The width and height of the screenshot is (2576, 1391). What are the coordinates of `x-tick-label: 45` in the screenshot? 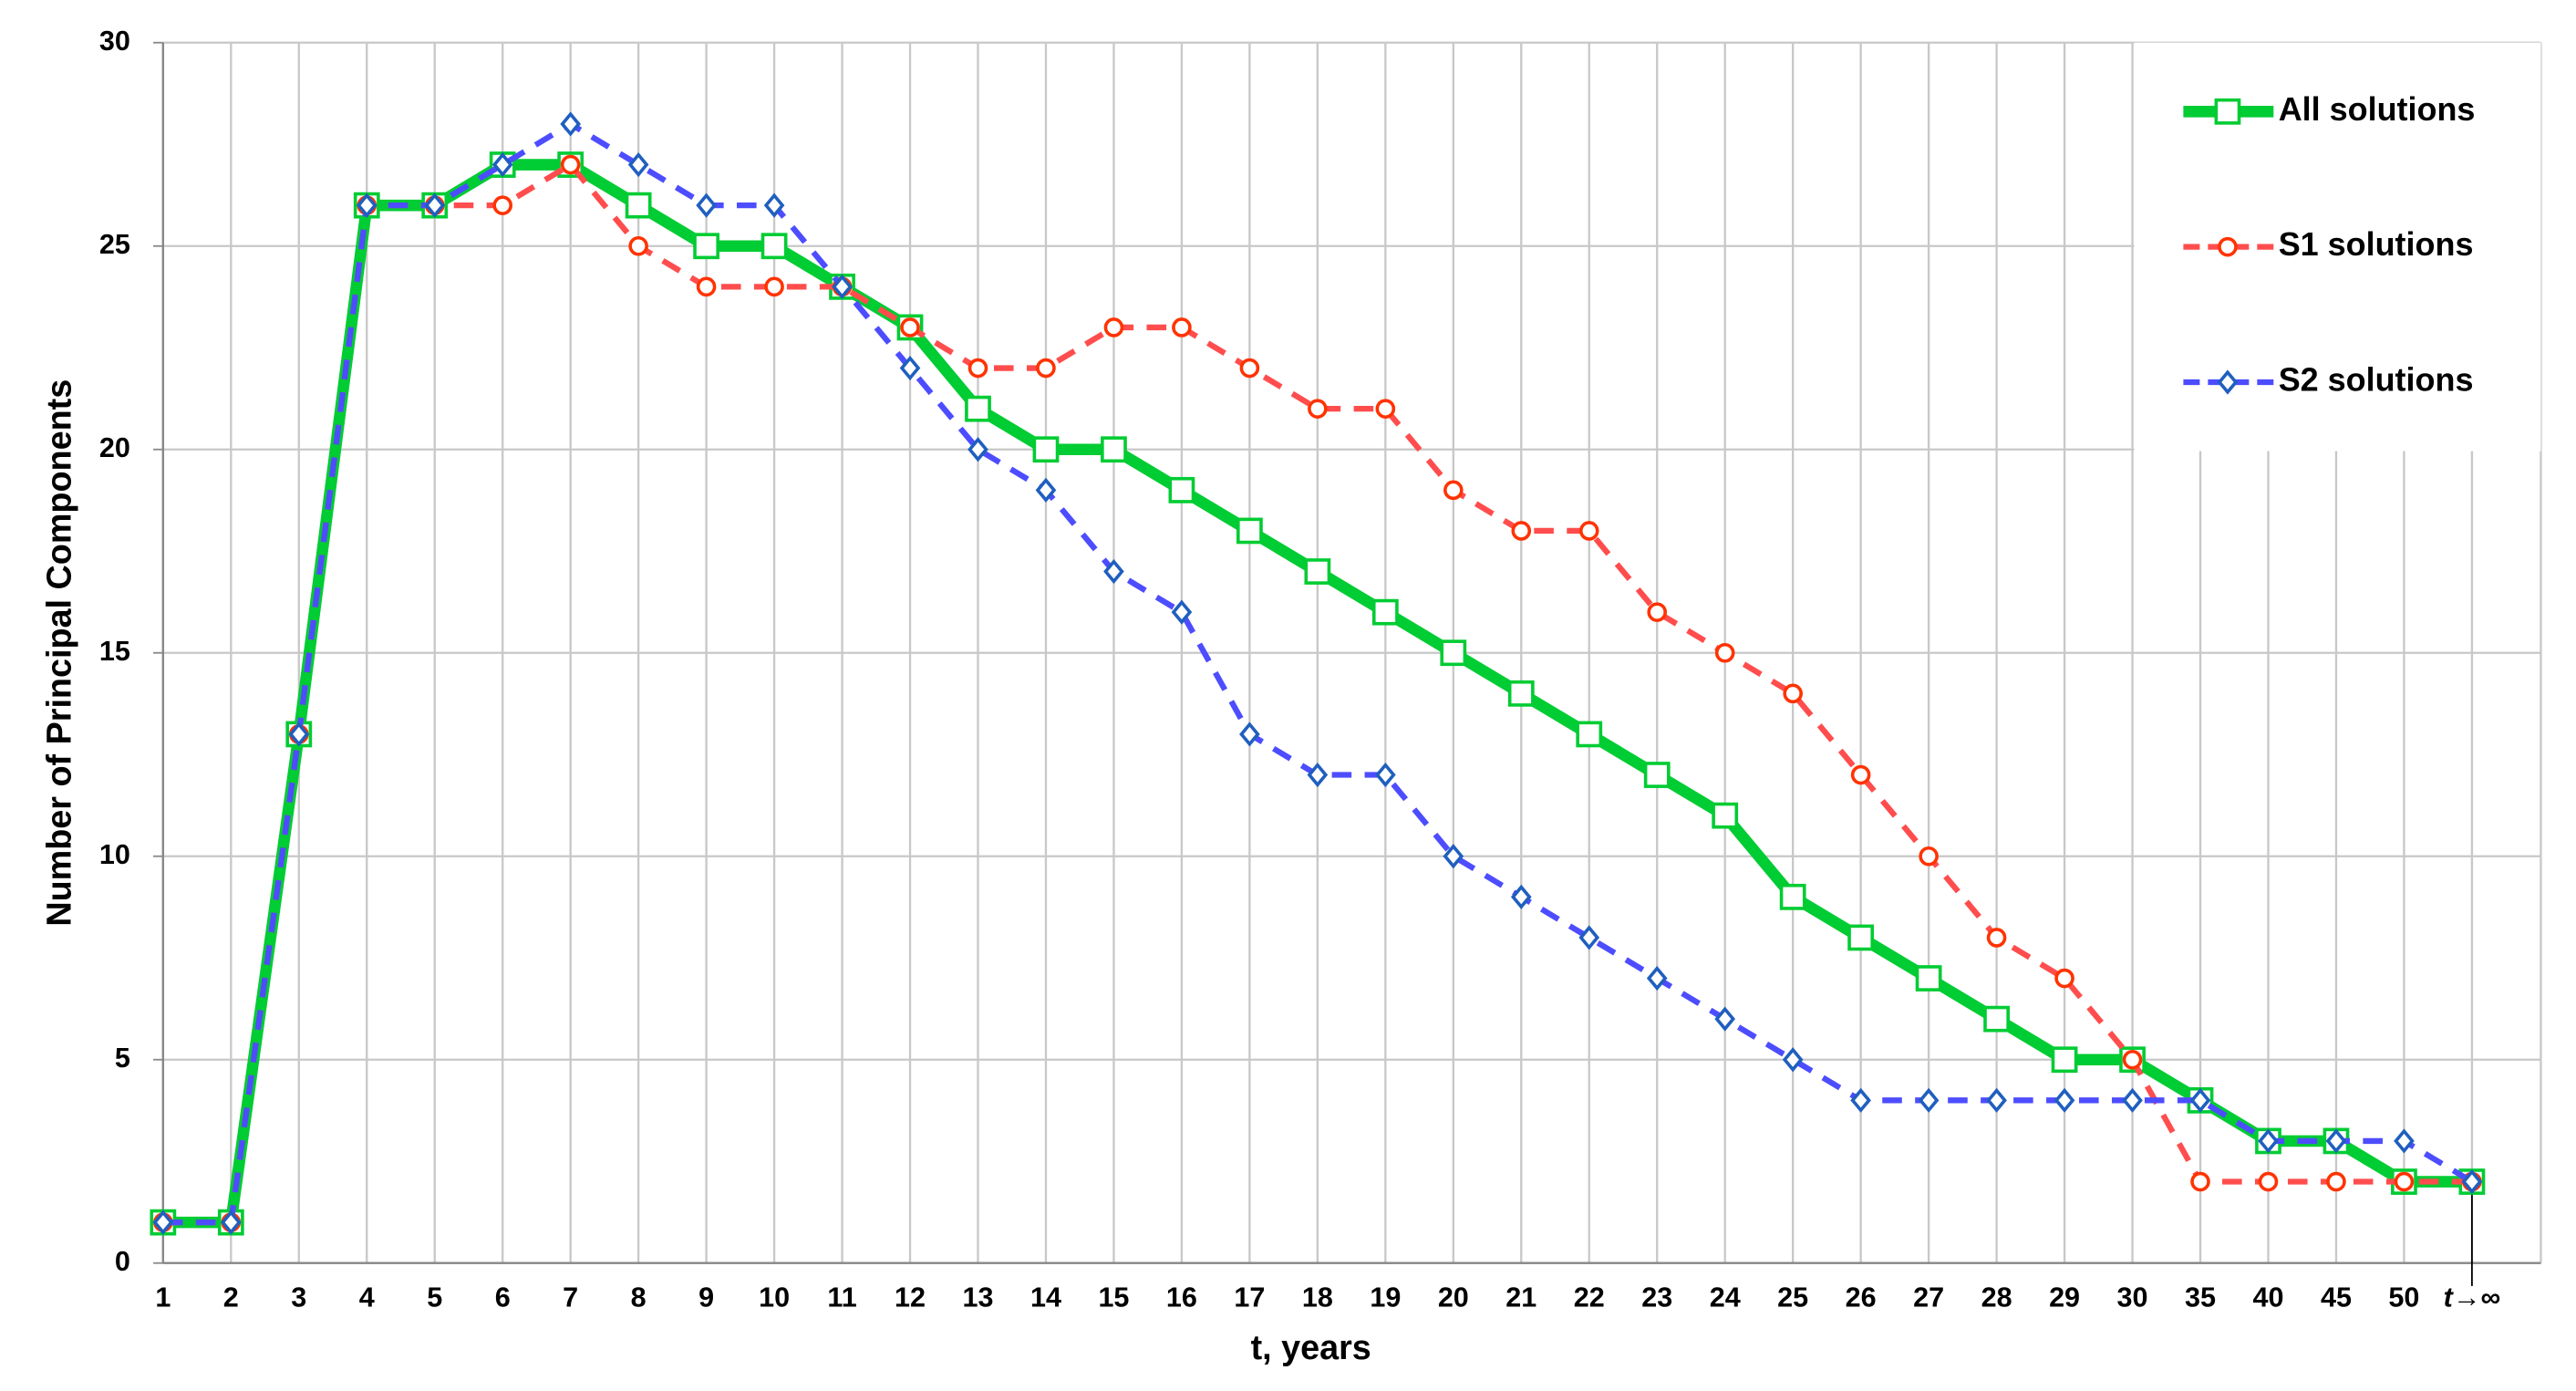 It's located at (2336, 1298).